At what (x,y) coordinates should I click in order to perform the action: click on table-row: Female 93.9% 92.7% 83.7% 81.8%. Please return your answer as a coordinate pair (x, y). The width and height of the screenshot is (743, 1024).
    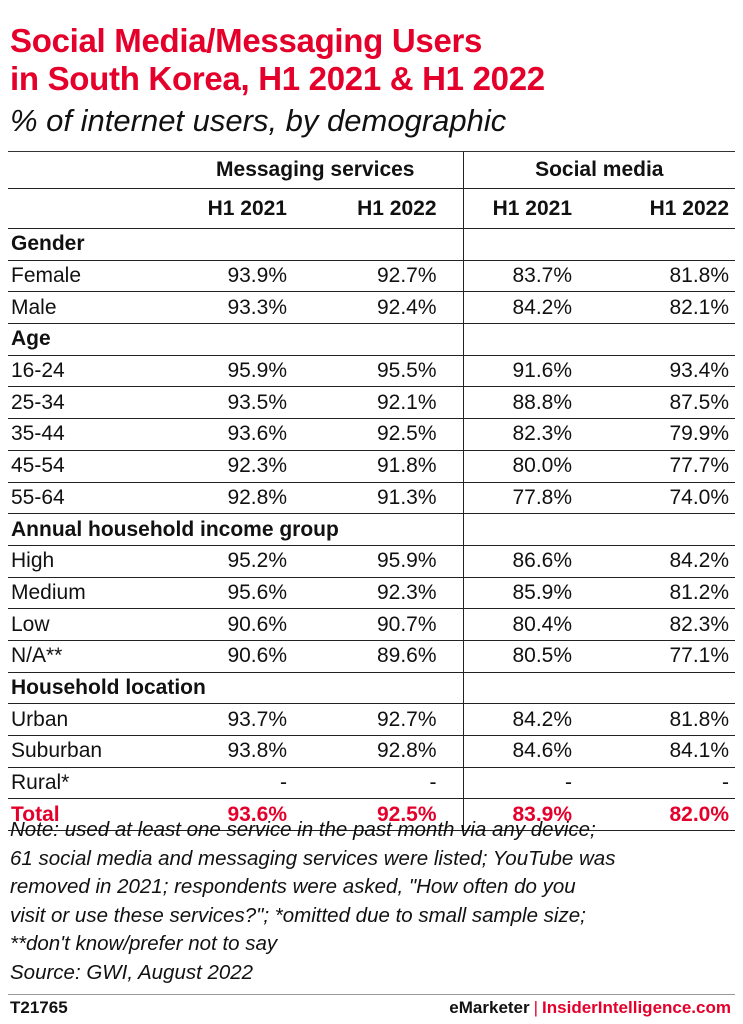
    Looking at the image, I should click on (372, 276).